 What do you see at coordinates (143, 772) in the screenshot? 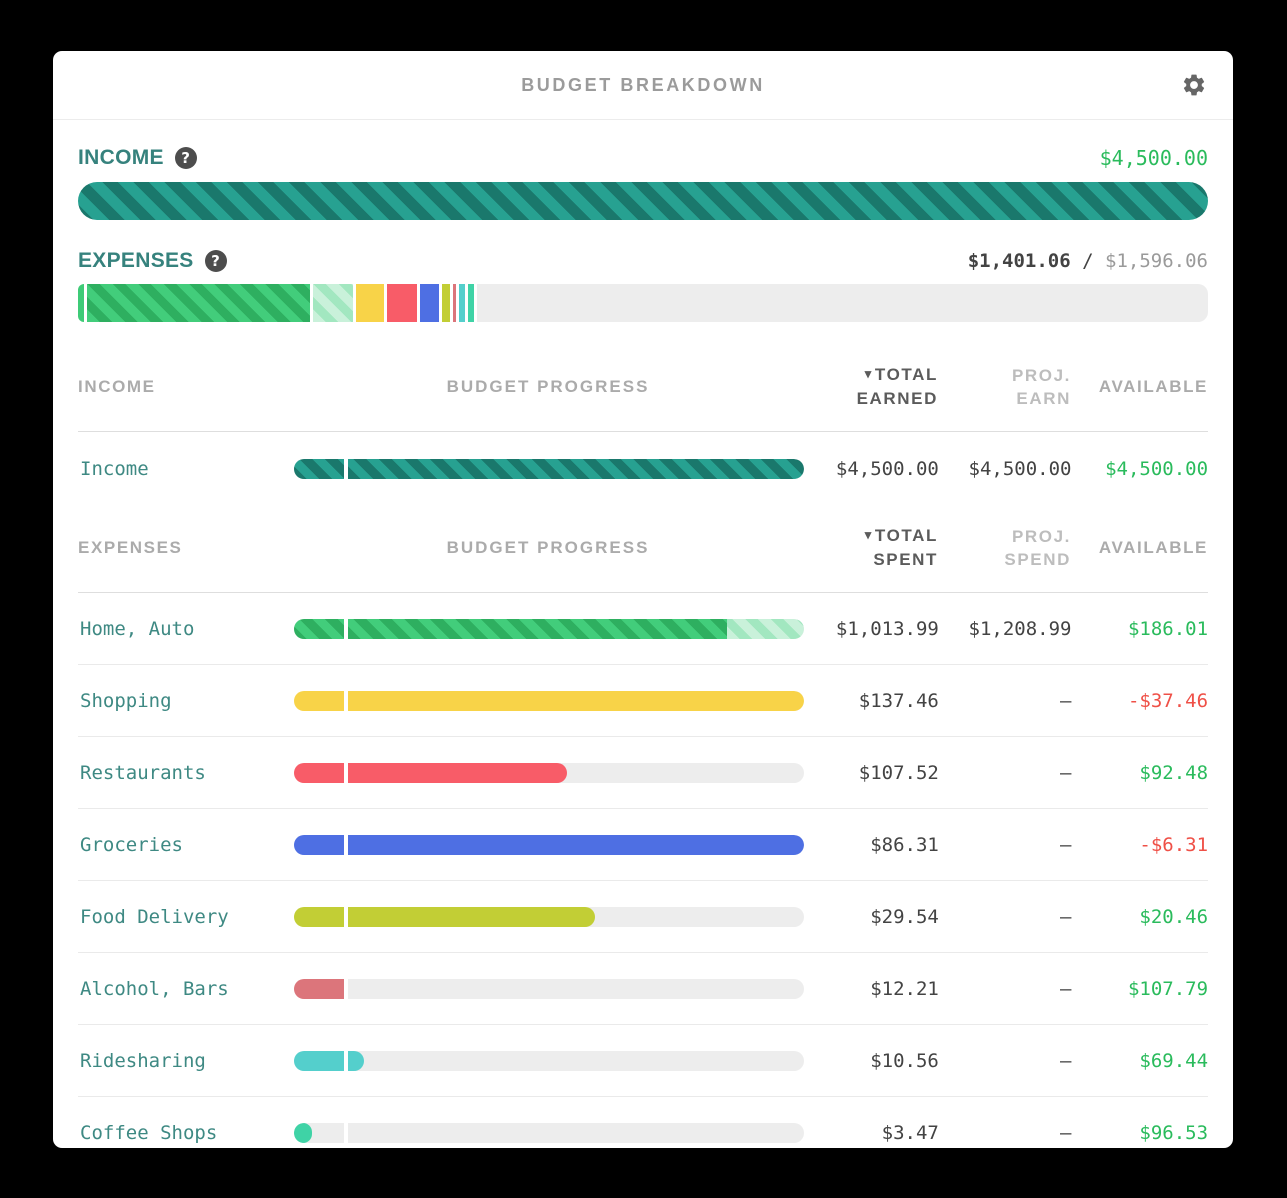
I see `category-link-restaurants: Restaurants` at bounding box center [143, 772].